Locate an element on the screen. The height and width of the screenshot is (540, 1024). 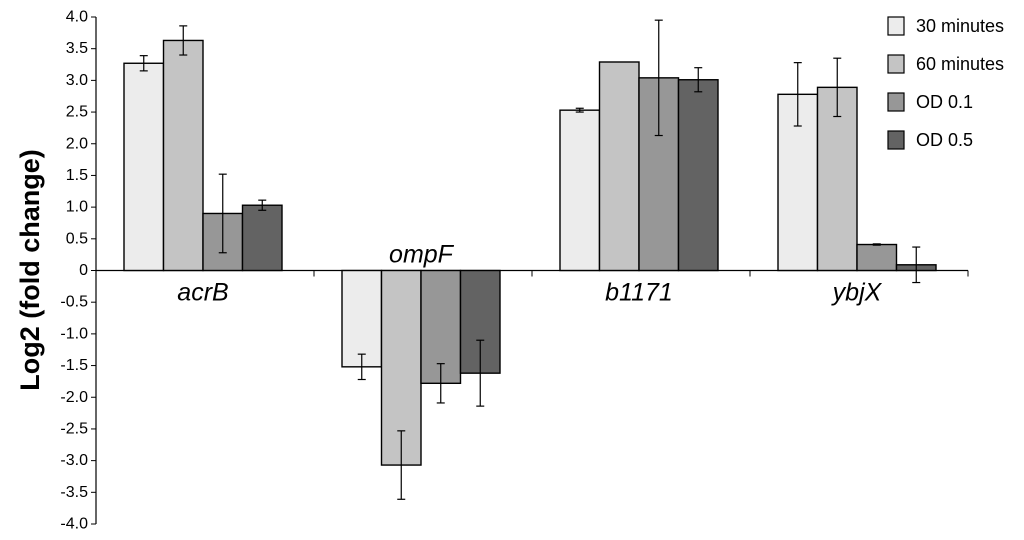
legend-label: 30 minutes is located at coordinates (960, 26).